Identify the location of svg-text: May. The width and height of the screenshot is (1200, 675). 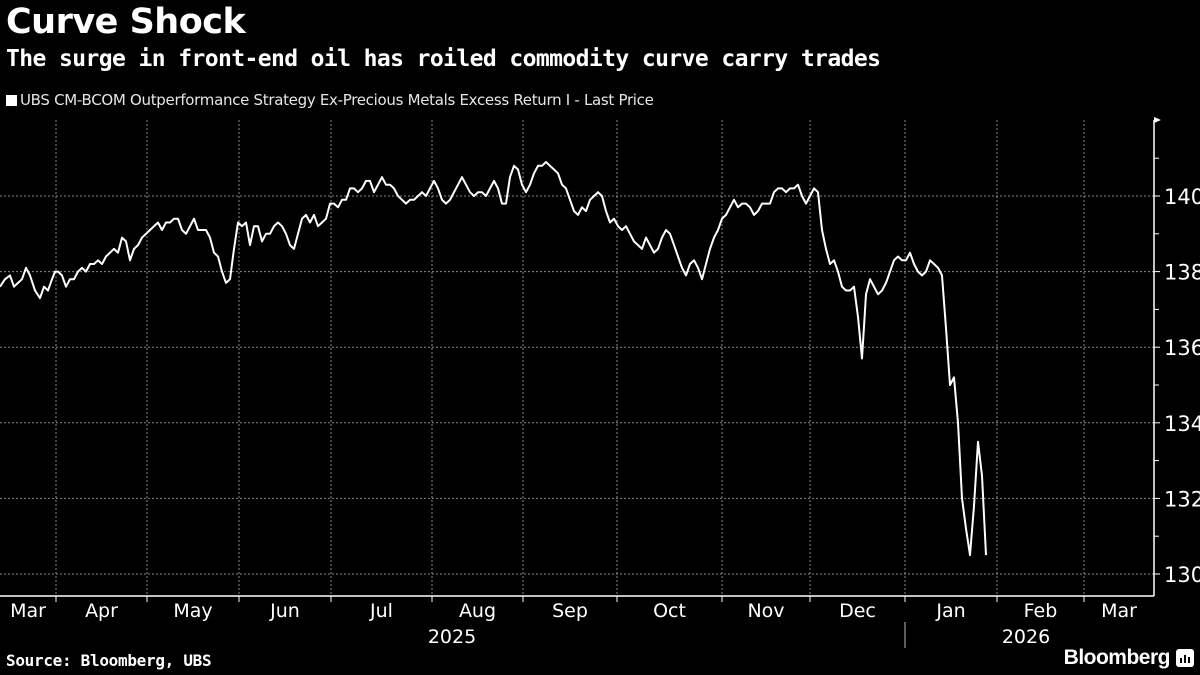
(192, 611).